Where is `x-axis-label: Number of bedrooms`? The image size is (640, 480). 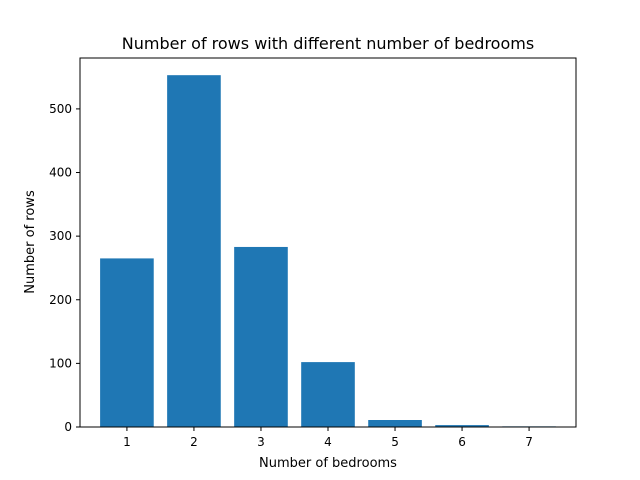 x-axis-label: Number of bedrooms is located at coordinates (328, 463).